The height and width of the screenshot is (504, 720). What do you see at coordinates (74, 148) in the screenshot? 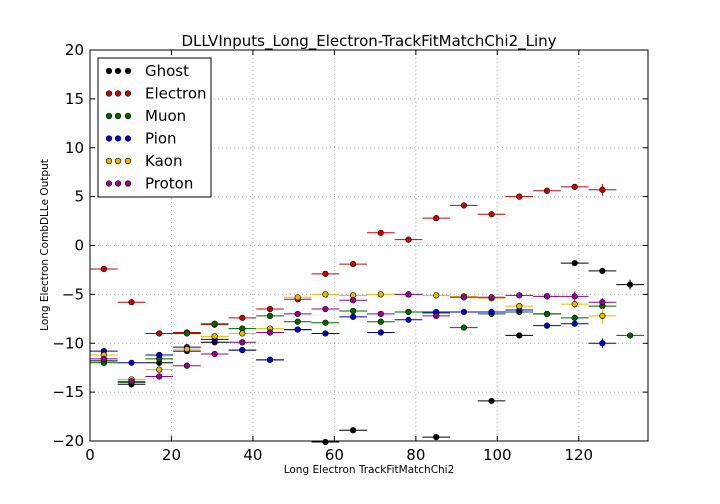
I see `y-tick-label: 10` at bounding box center [74, 148].